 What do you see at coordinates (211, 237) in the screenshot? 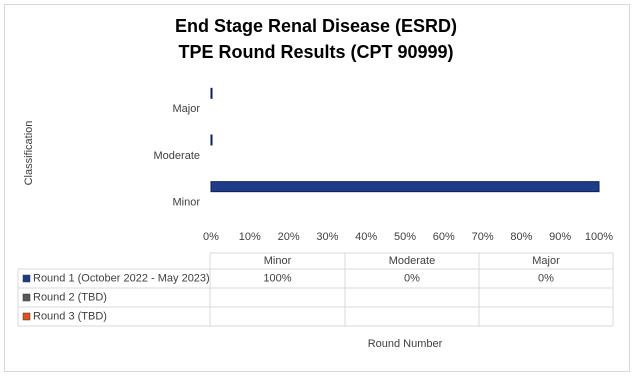
I see `x-tick-label: 0%` at bounding box center [211, 237].